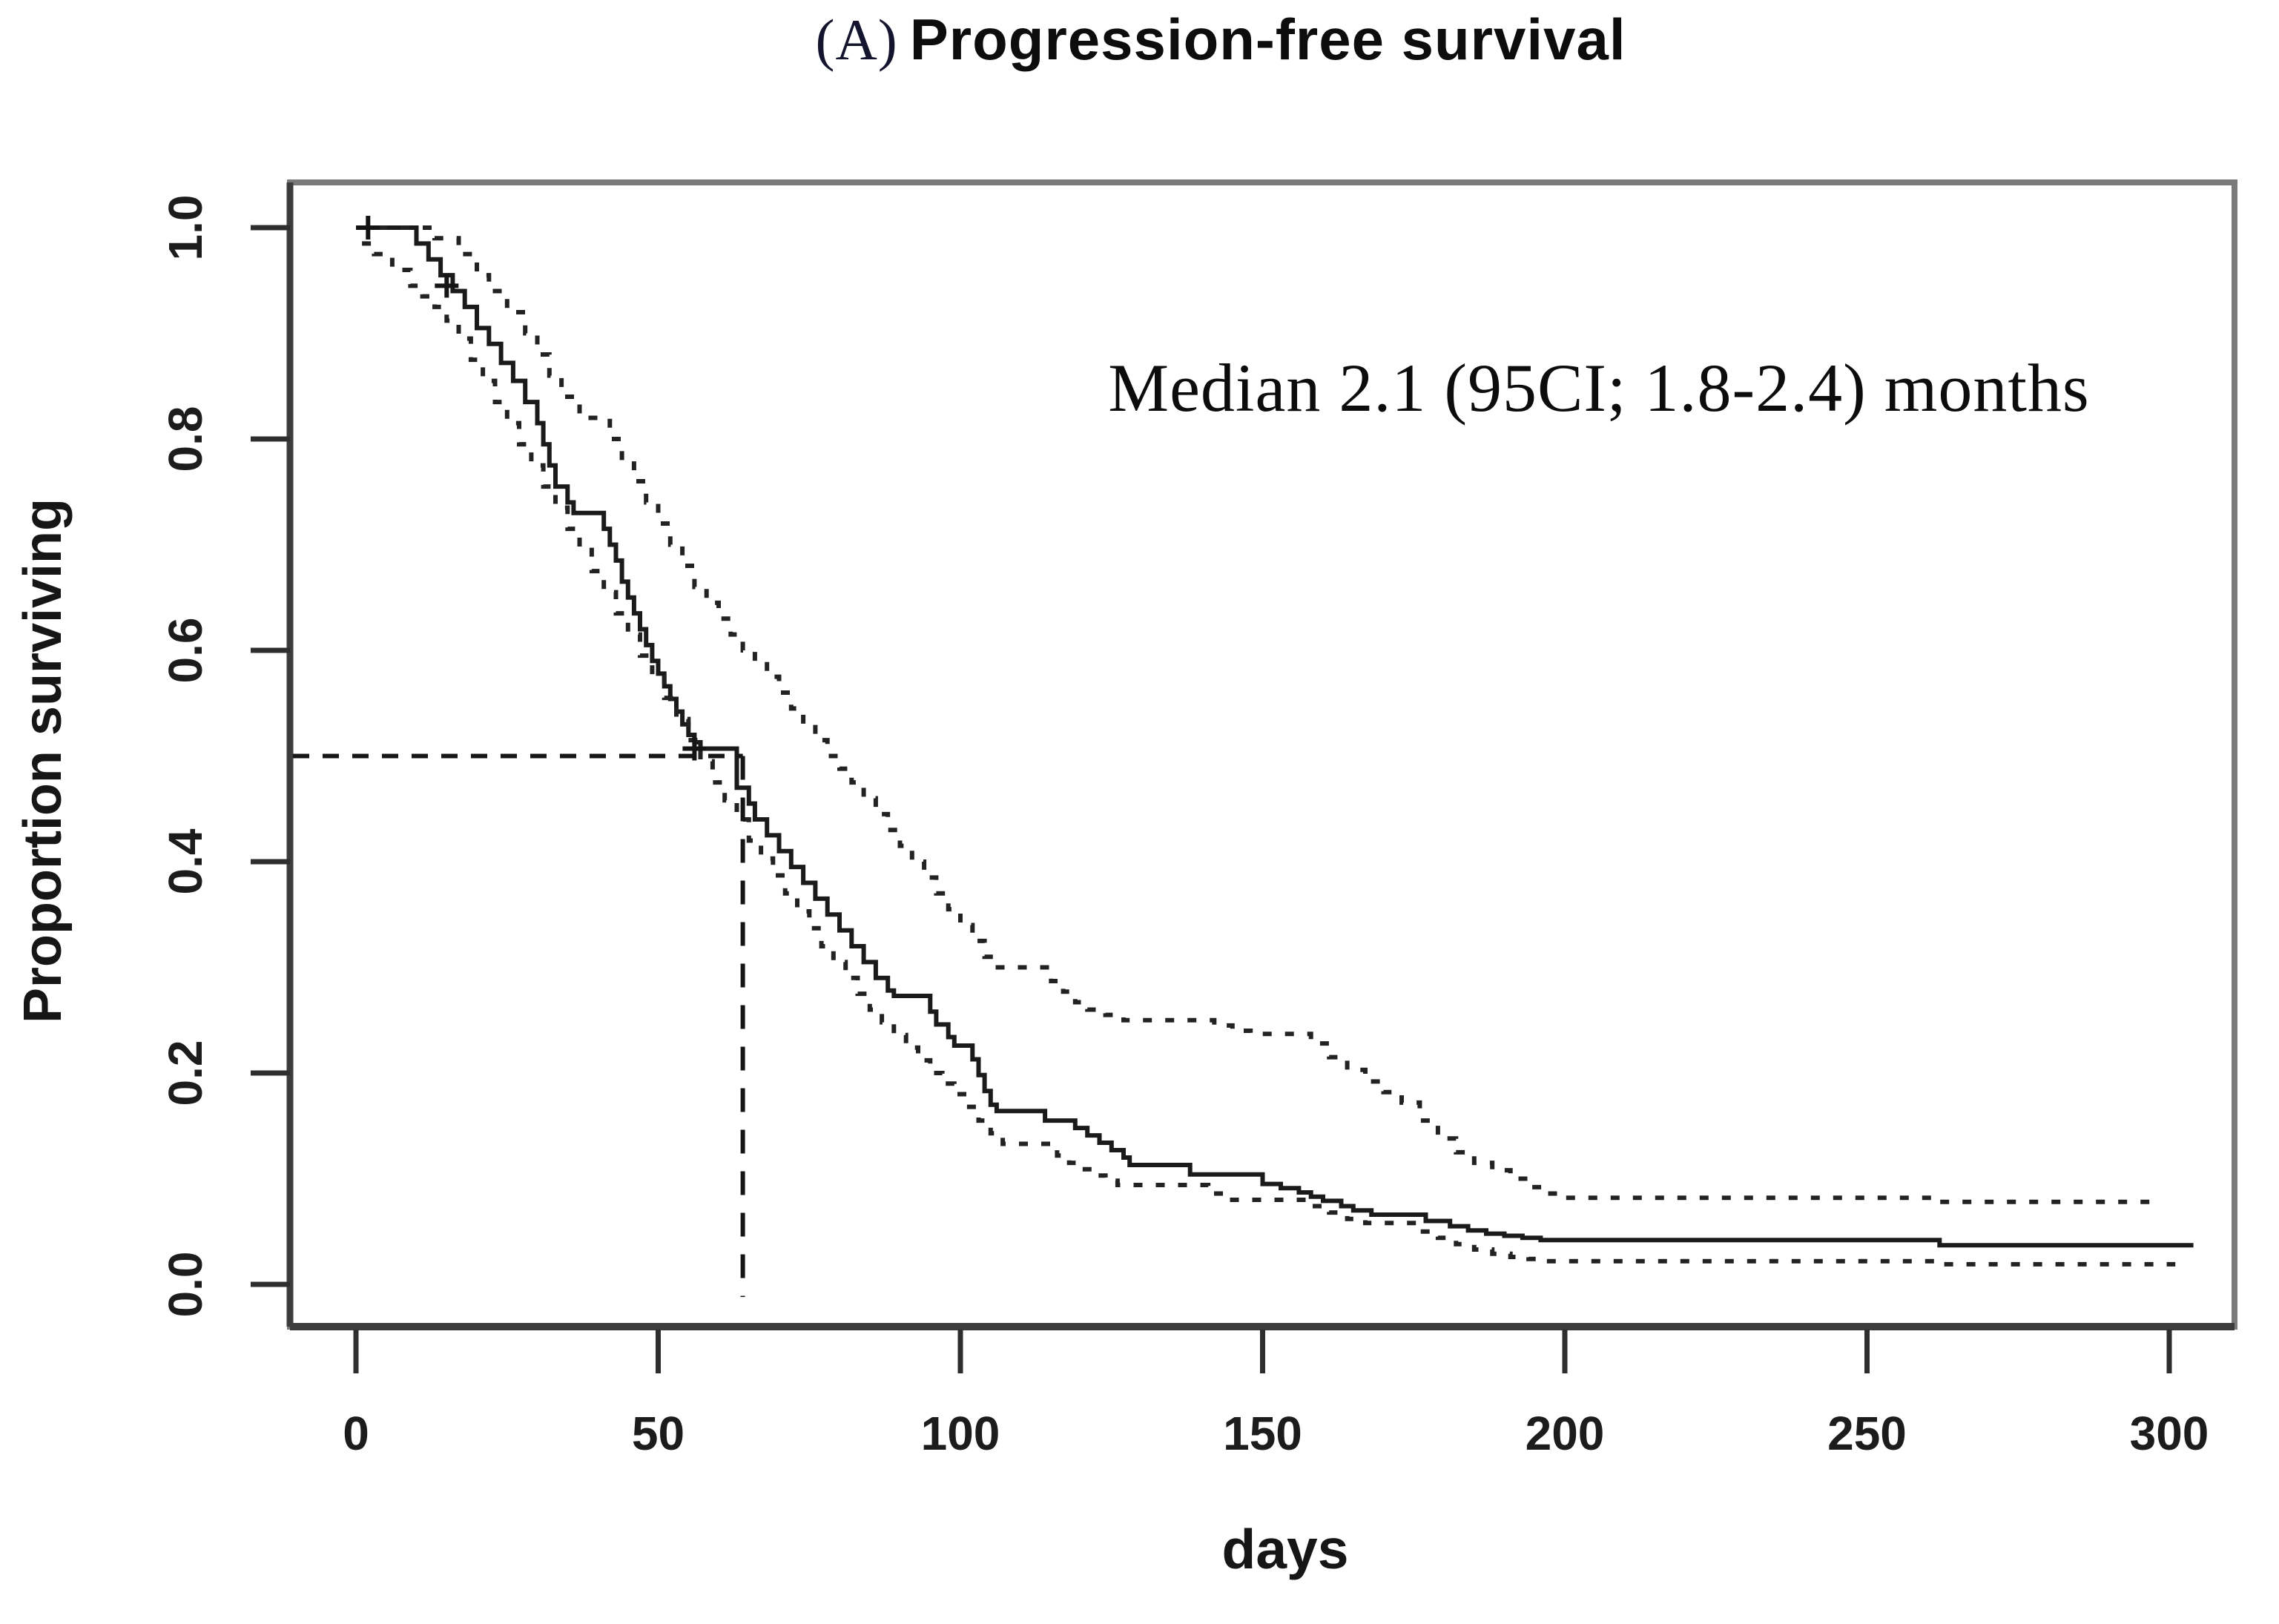 The image size is (2279, 1624). What do you see at coordinates (185, 651) in the screenshot?
I see `y-tick-label: 0.6` at bounding box center [185, 651].